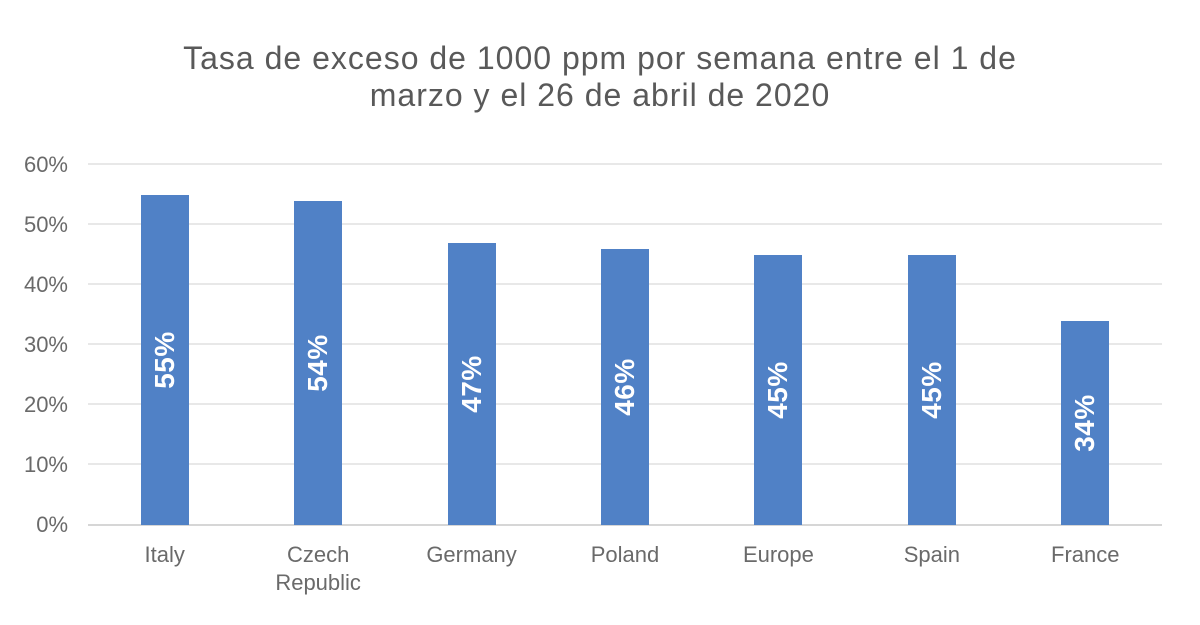  I want to click on chart-title-line-2: marzo y el 26 de abril de 2020, so click(600, 95).